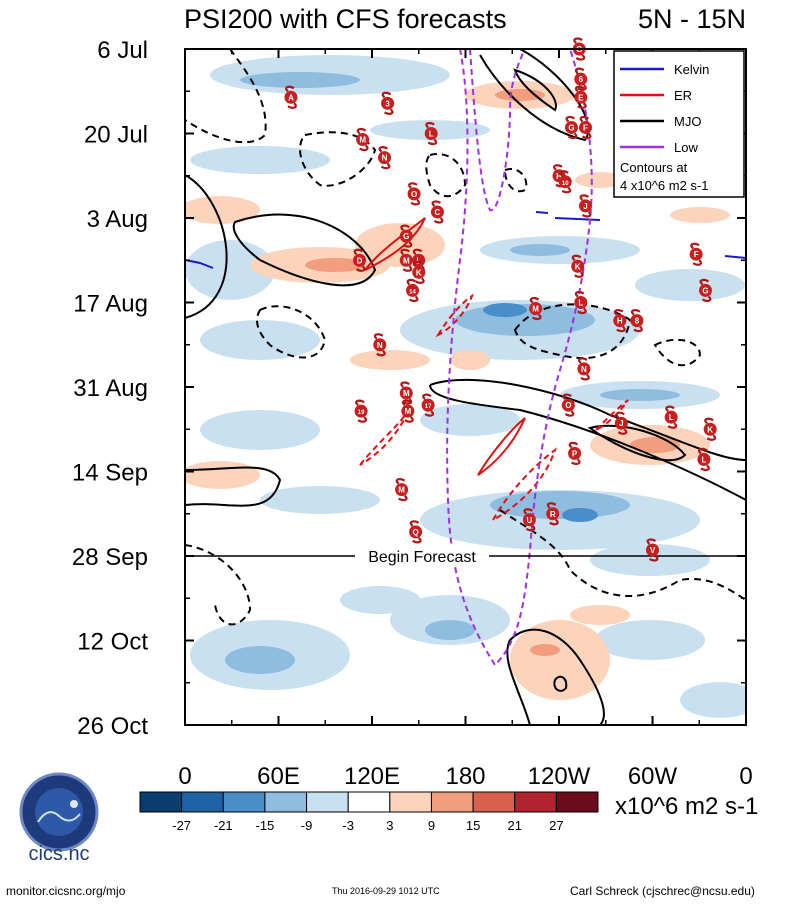 The image size is (809, 907). I want to click on storm-marker: P, so click(575, 453).